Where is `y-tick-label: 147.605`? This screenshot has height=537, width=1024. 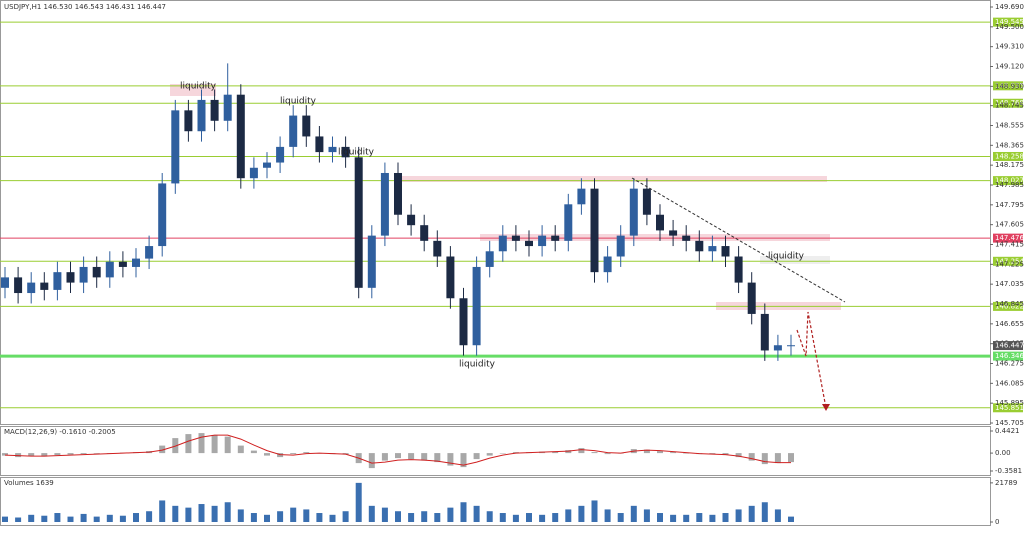 y-tick-label: 147.605 is located at coordinates (1009, 225).